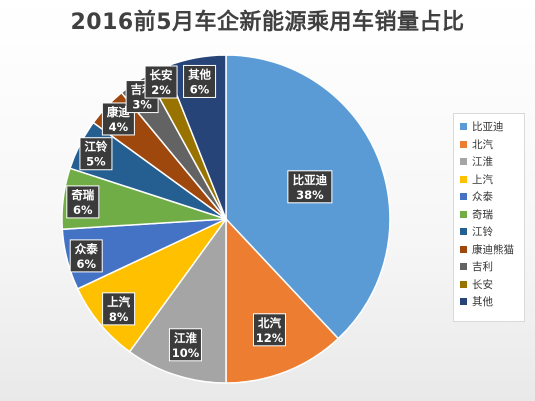 The image size is (535, 401). I want to click on data-label-name: 众泰, so click(86, 249).